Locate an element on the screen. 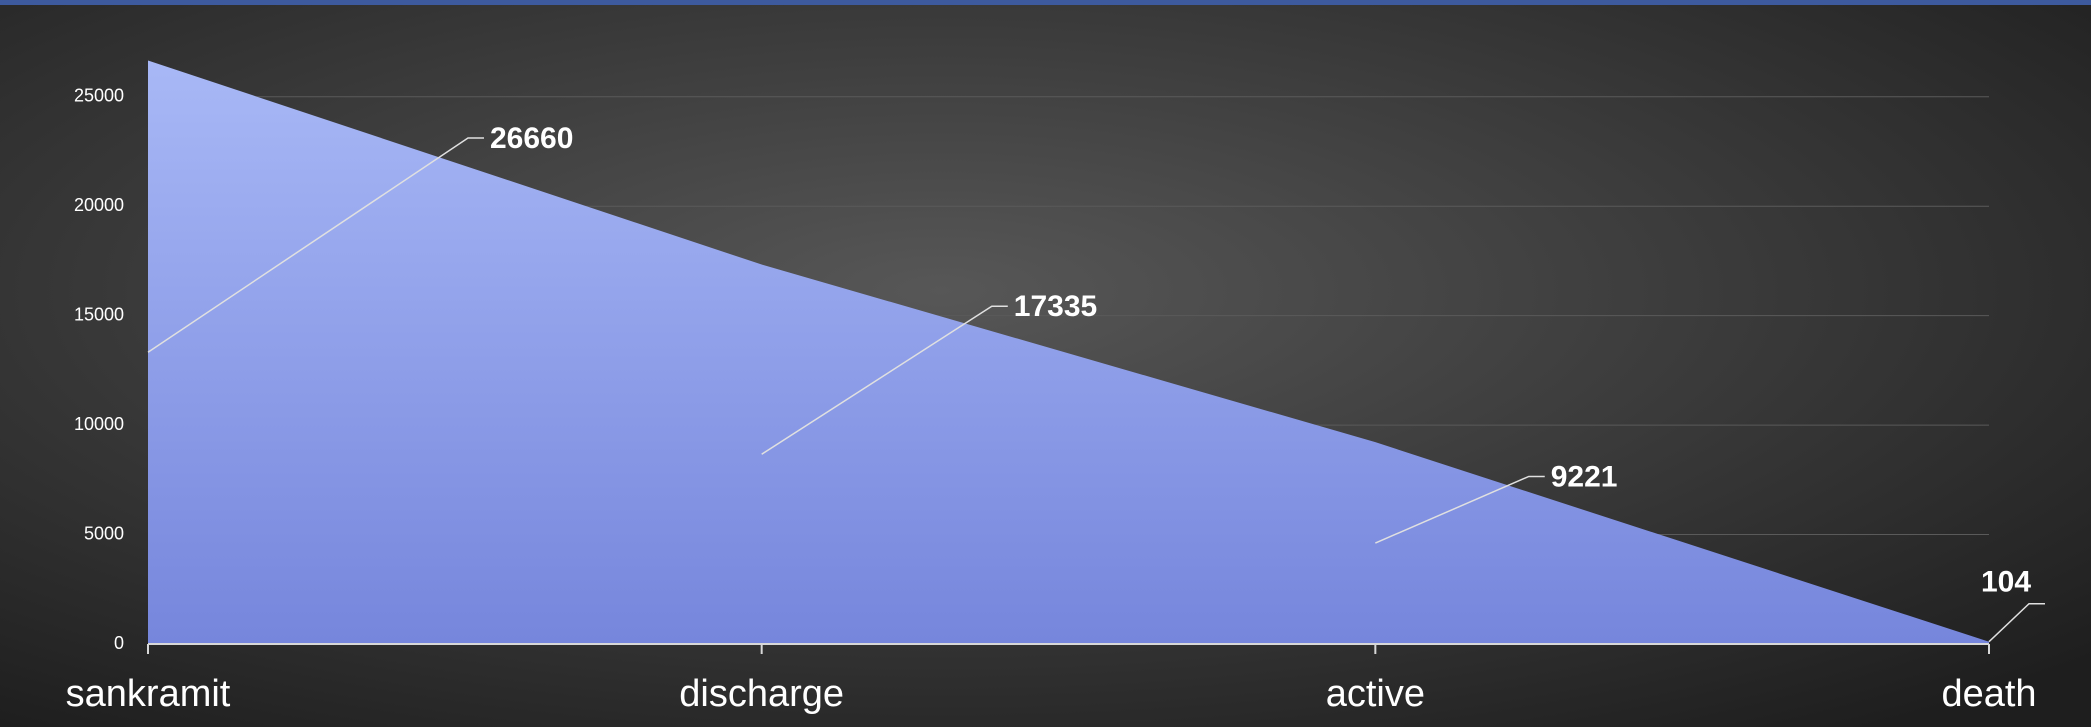  data-label: 17335 is located at coordinates (1055, 306).